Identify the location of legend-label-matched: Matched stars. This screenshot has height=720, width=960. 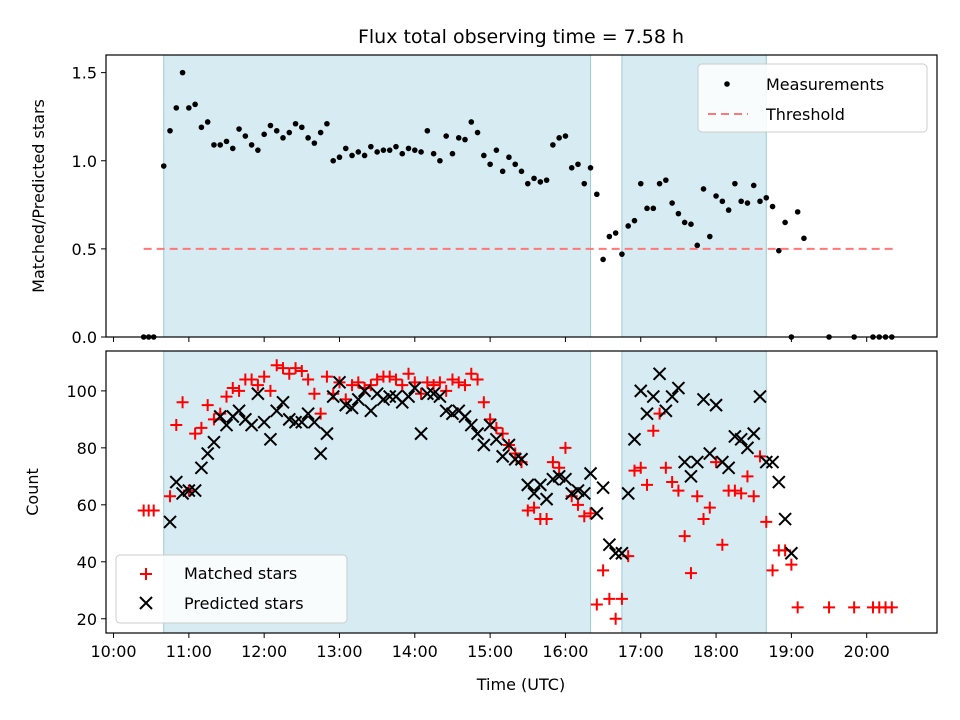
(240, 573).